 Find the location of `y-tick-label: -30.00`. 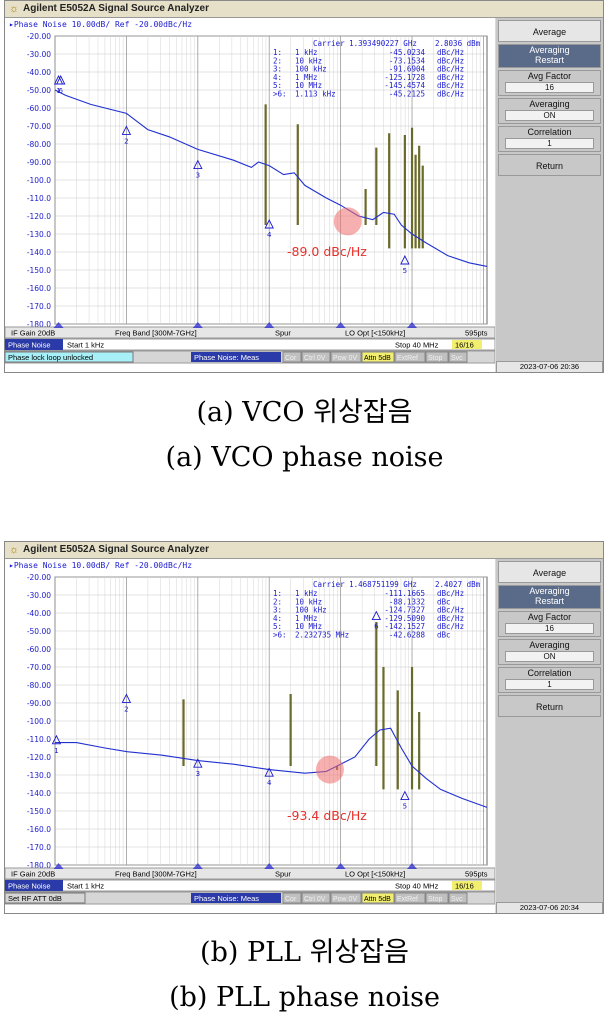

y-tick-label: -30.00 is located at coordinates (39, 54).